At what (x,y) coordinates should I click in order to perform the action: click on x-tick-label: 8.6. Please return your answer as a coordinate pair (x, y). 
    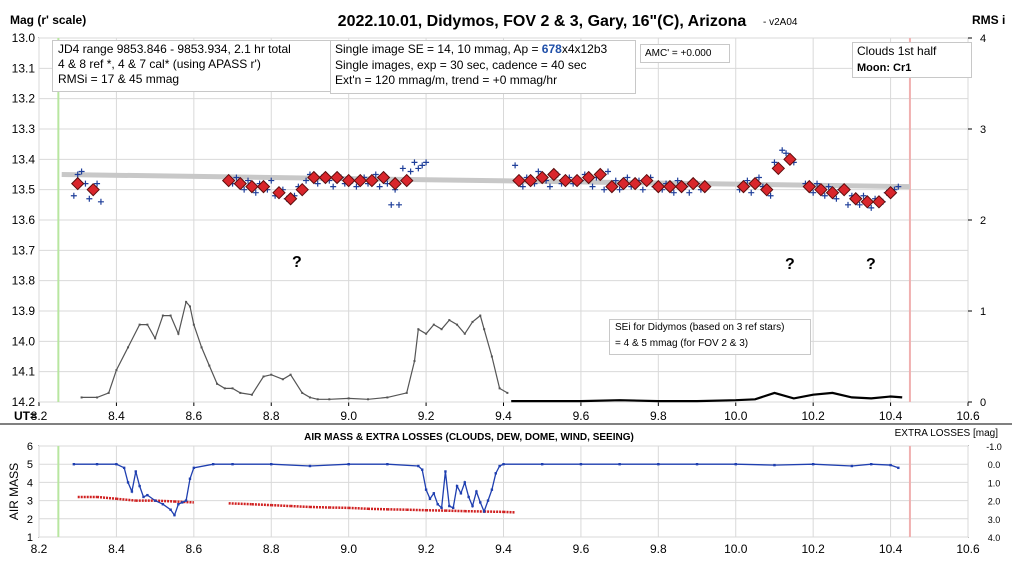
    Looking at the image, I should click on (193, 549).